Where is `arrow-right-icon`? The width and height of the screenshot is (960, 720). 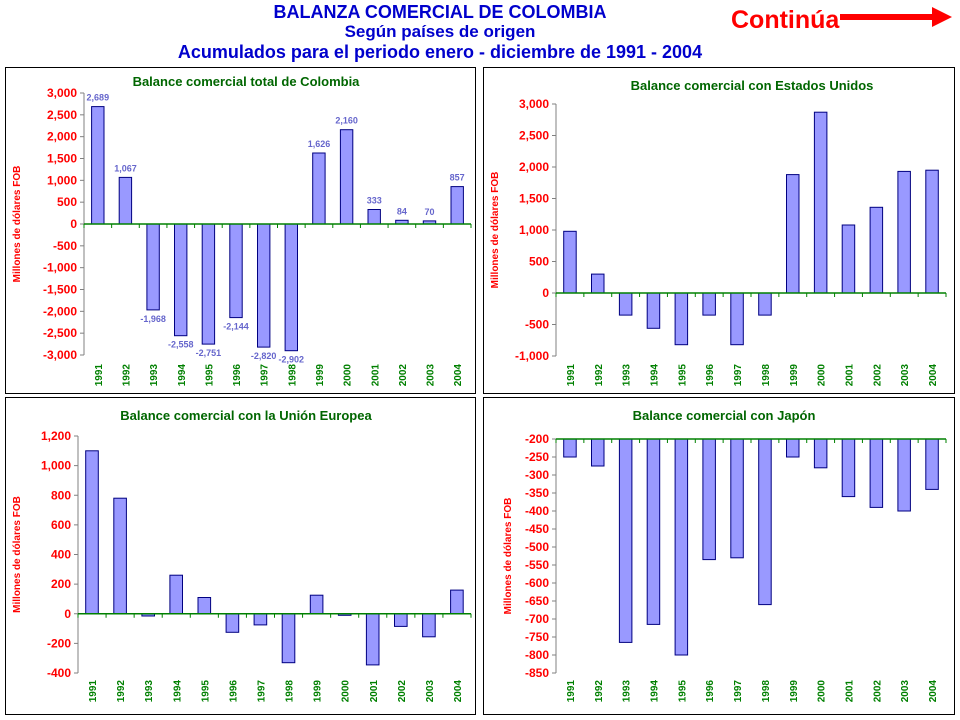 arrow-right-icon is located at coordinates (896, 17).